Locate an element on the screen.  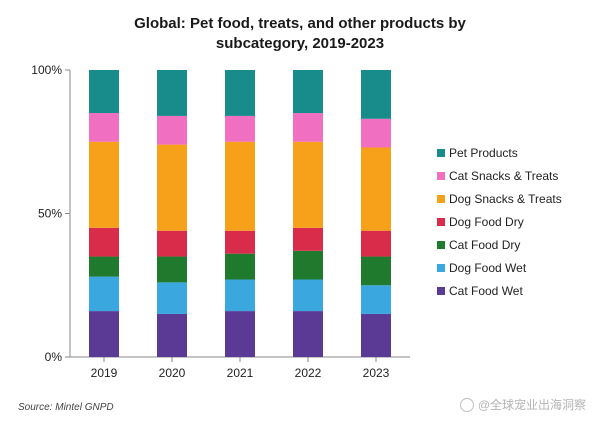
legend-label: Pet Products is located at coordinates (483, 153).